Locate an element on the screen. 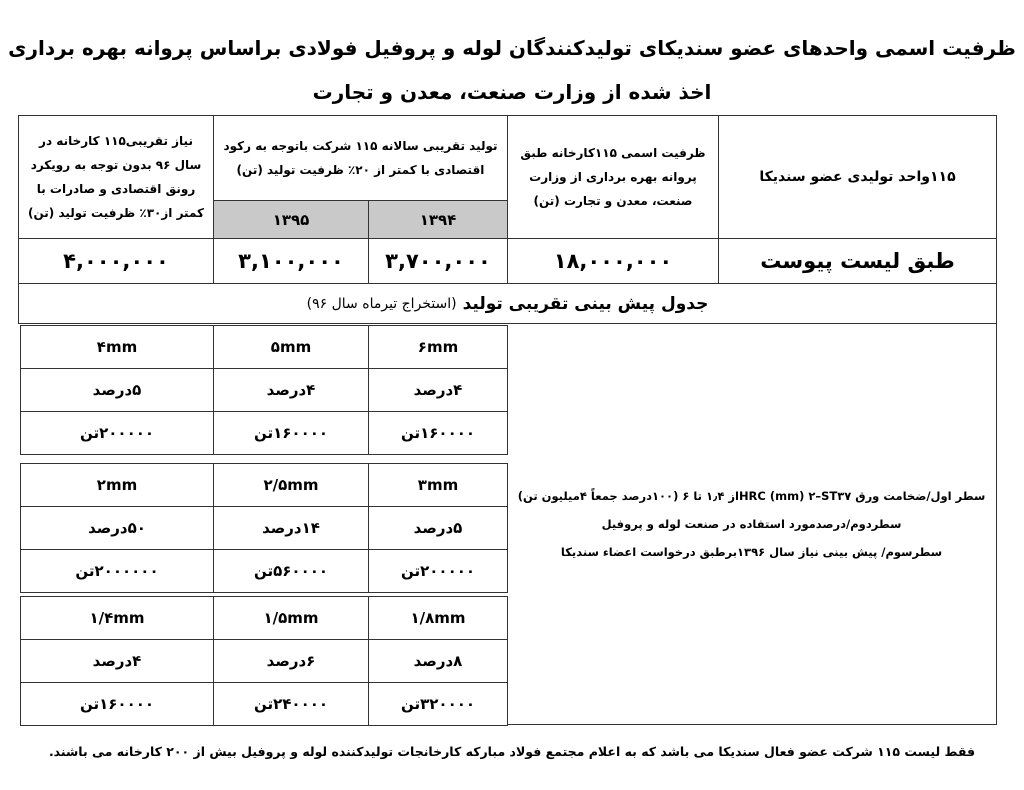 This screenshot has width=1024, height=790. percent-cell: ۵۰درصد is located at coordinates (117, 528).